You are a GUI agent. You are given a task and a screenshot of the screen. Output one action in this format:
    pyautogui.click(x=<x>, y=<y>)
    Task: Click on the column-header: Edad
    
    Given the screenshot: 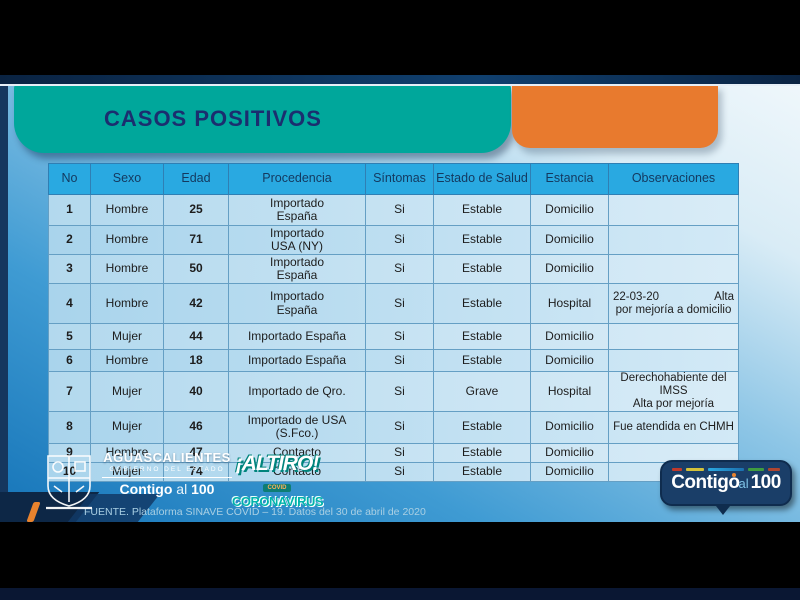 What is the action you would take?
    pyautogui.click(x=196, y=179)
    